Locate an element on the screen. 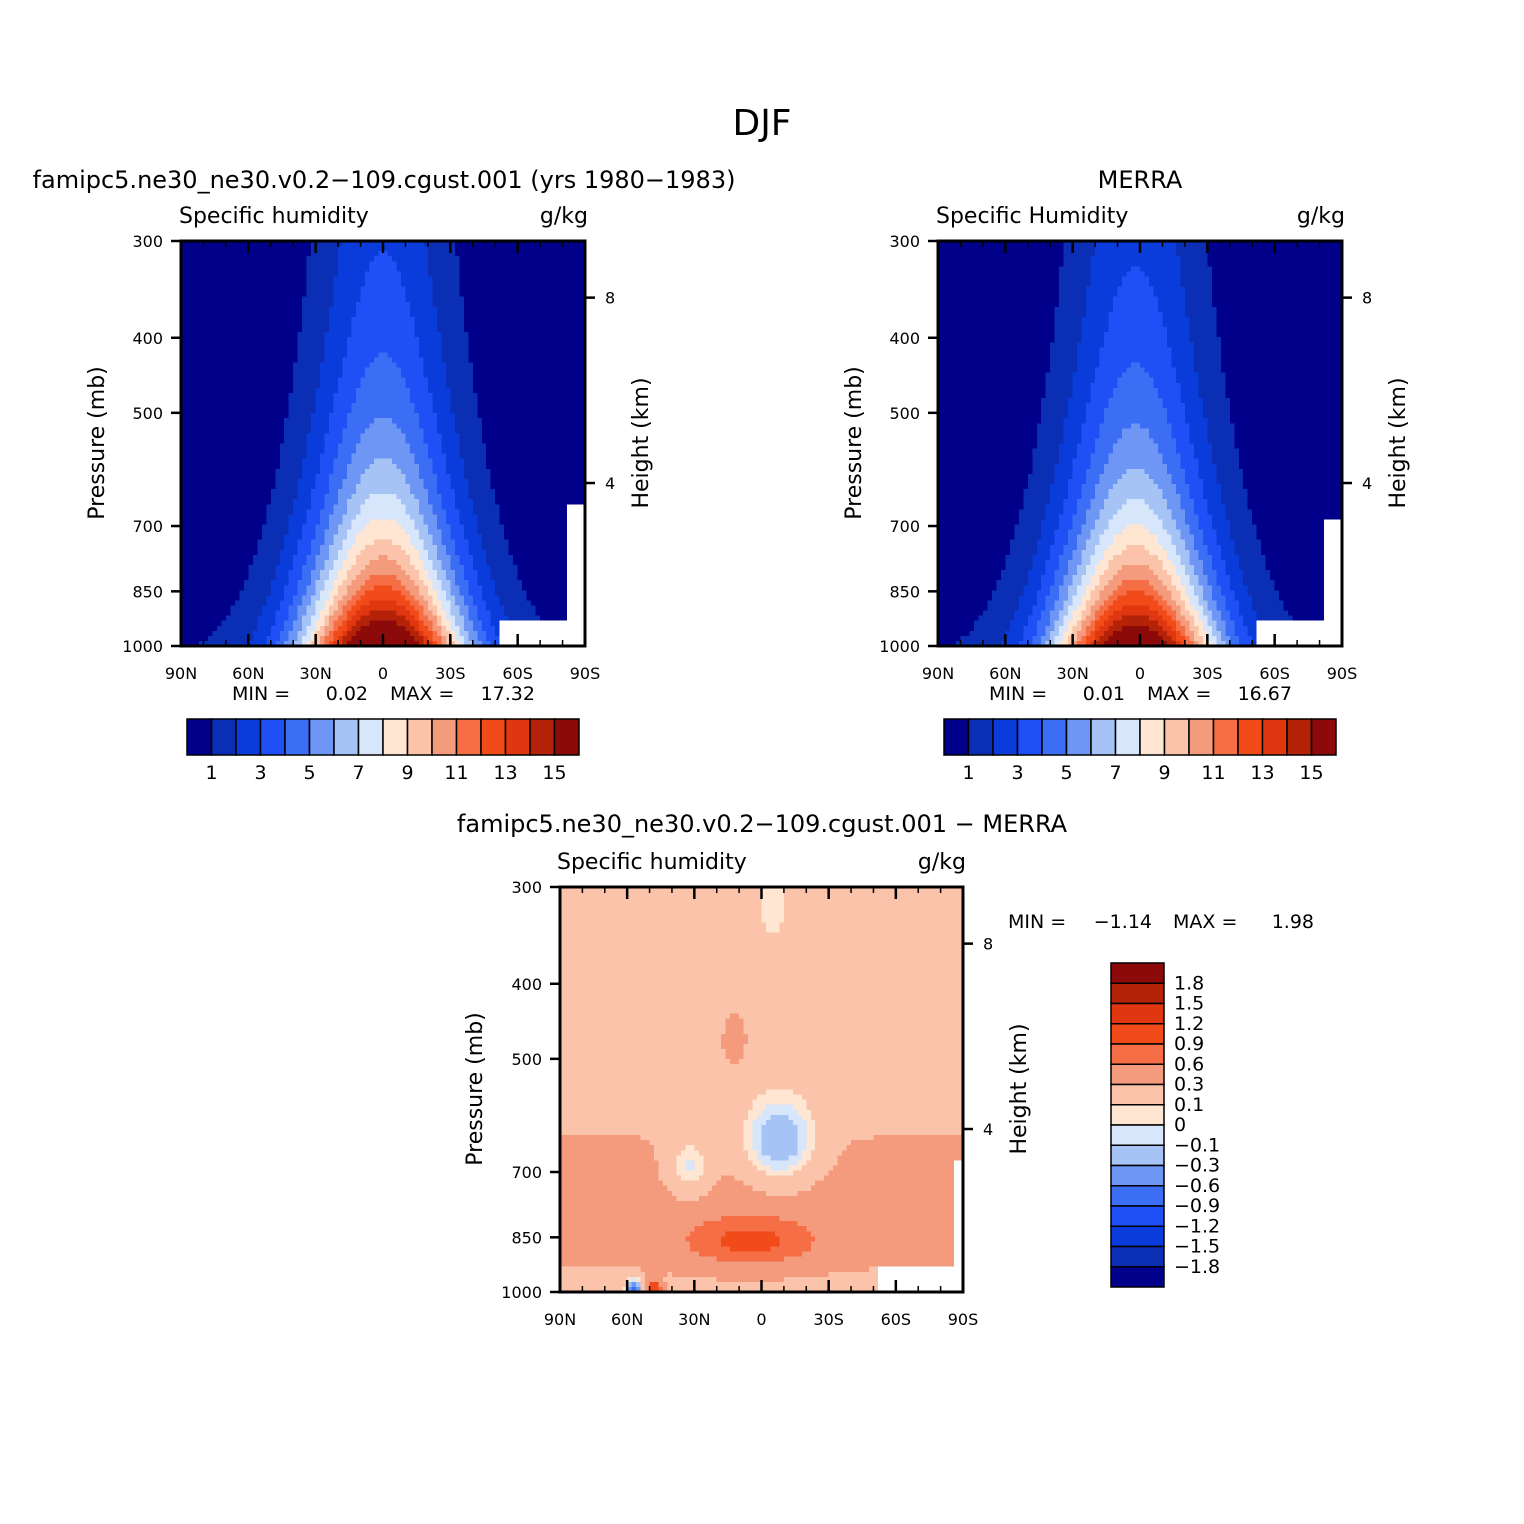  panel-diff-max-value: 1.98 is located at coordinates (1293, 922).